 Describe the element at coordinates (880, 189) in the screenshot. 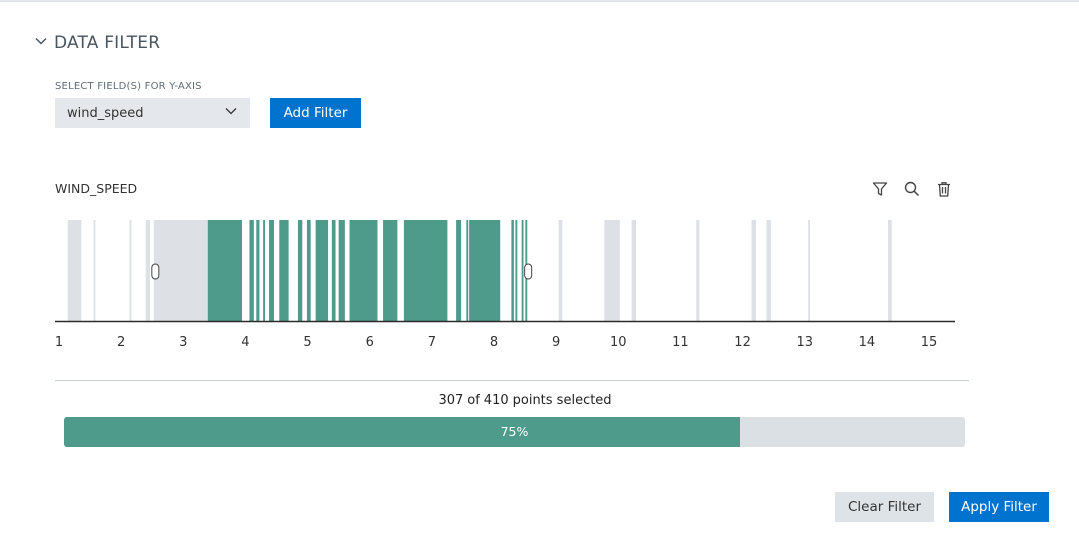

I see `filter-icon` at that location.